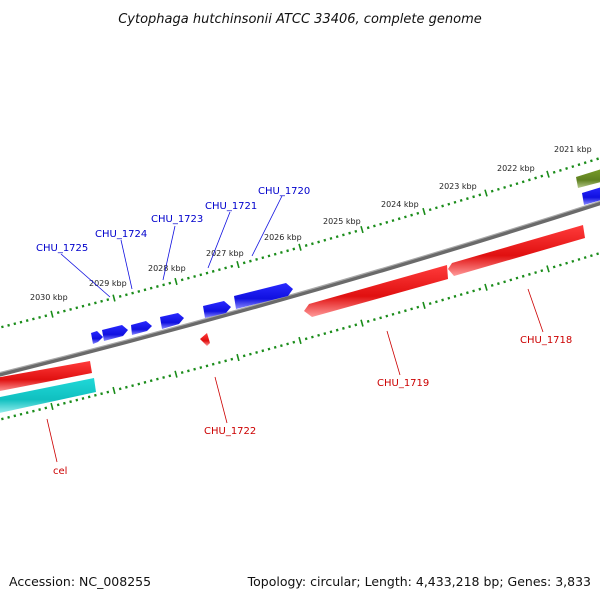 This screenshot has width=600, height=600. What do you see at coordinates (591, 195) in the screenshot?
I see `gene-blue-edge-arrow` at bounding box center [591, 195].